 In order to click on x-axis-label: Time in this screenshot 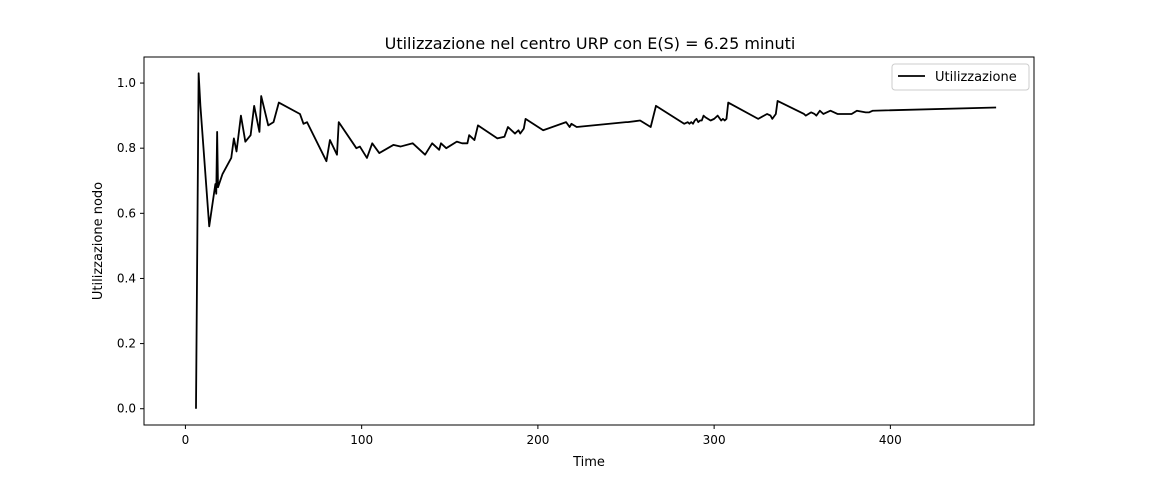, I will do `click(588, 462)`.